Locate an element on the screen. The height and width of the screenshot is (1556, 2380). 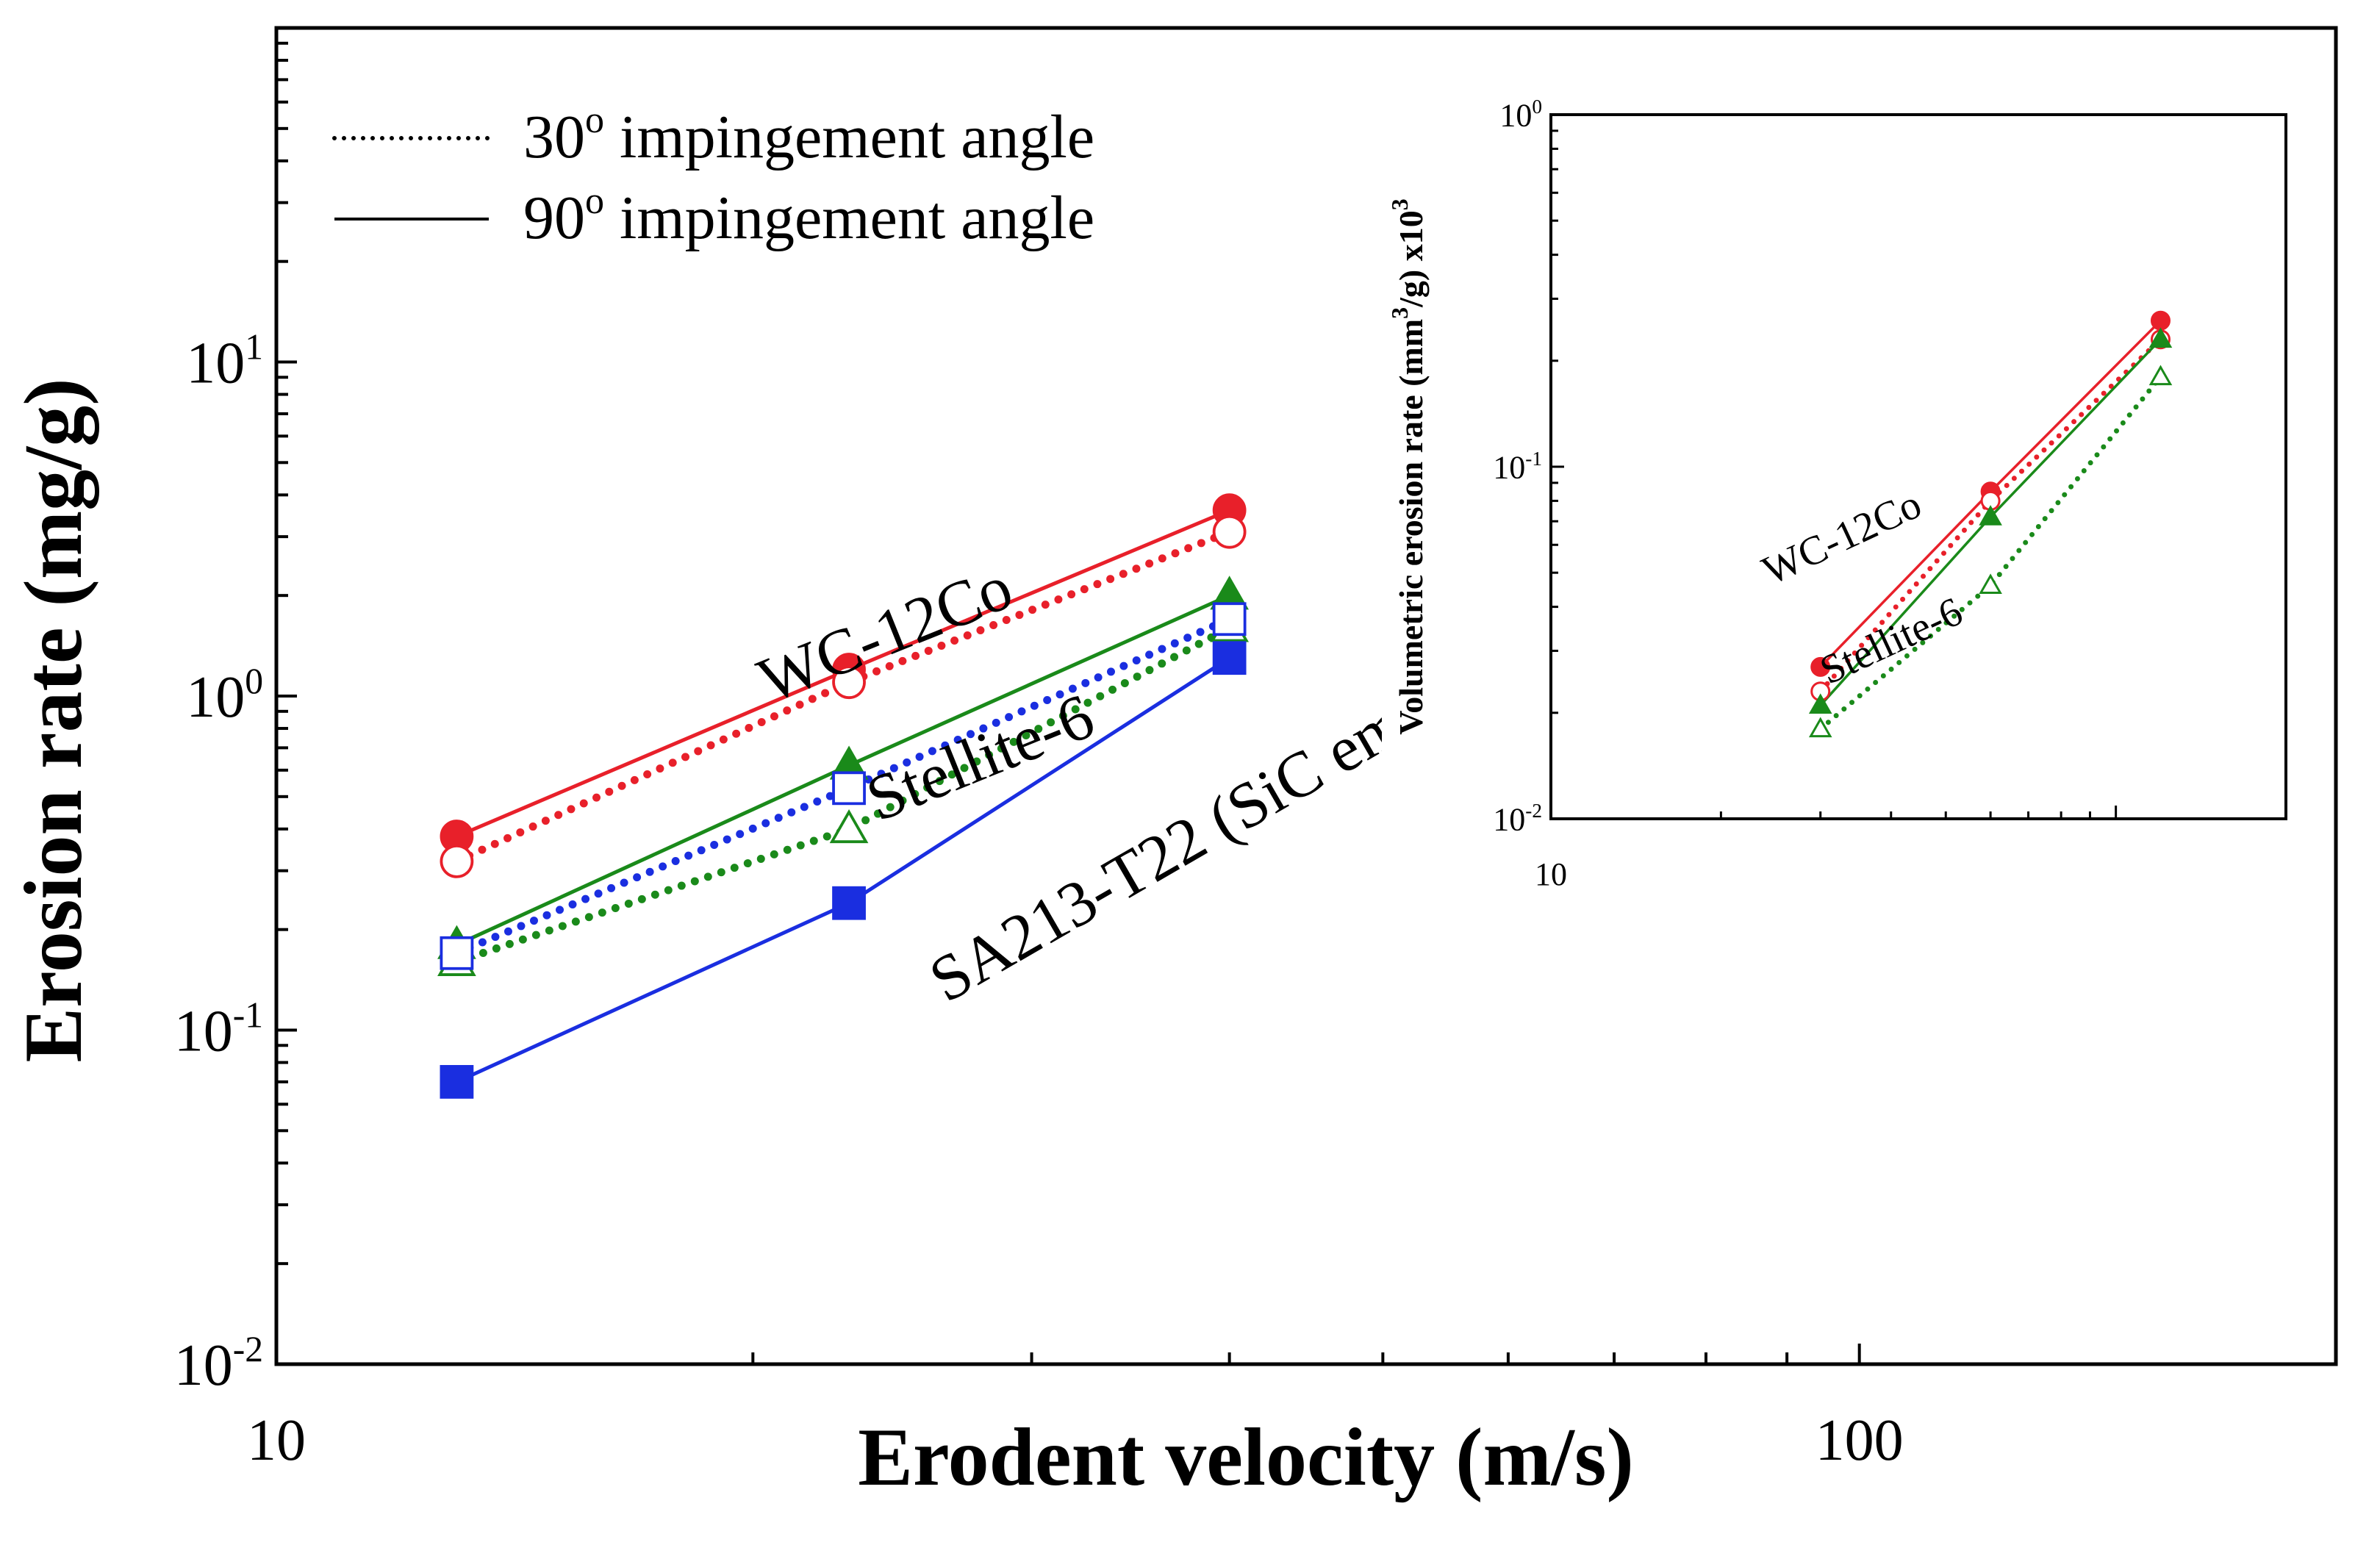
axis-ticks is located at coordinates (1919, 474).